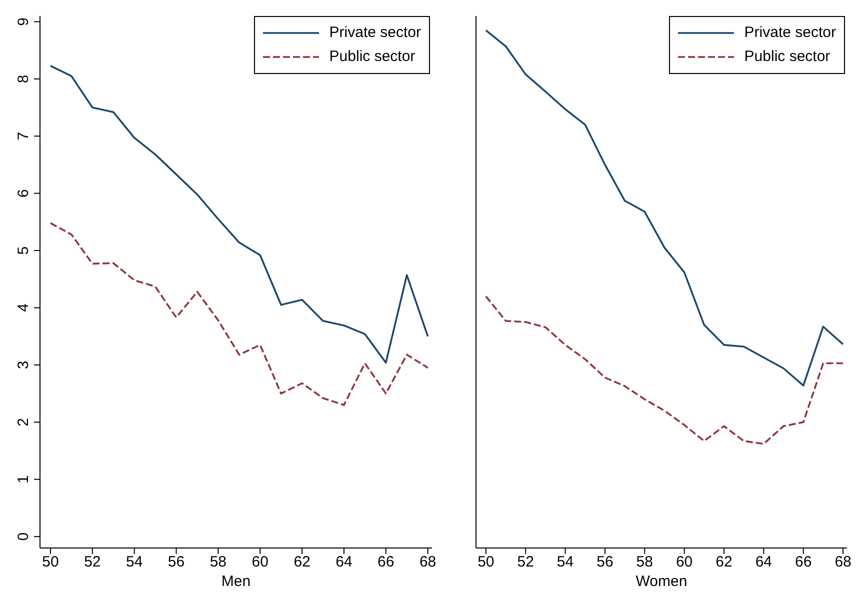 The height and width of the screenshot is (606, 861). Describe the element at coordinates (23, 422) in the screenshot. I see `y-tick-label: 2` at that location.